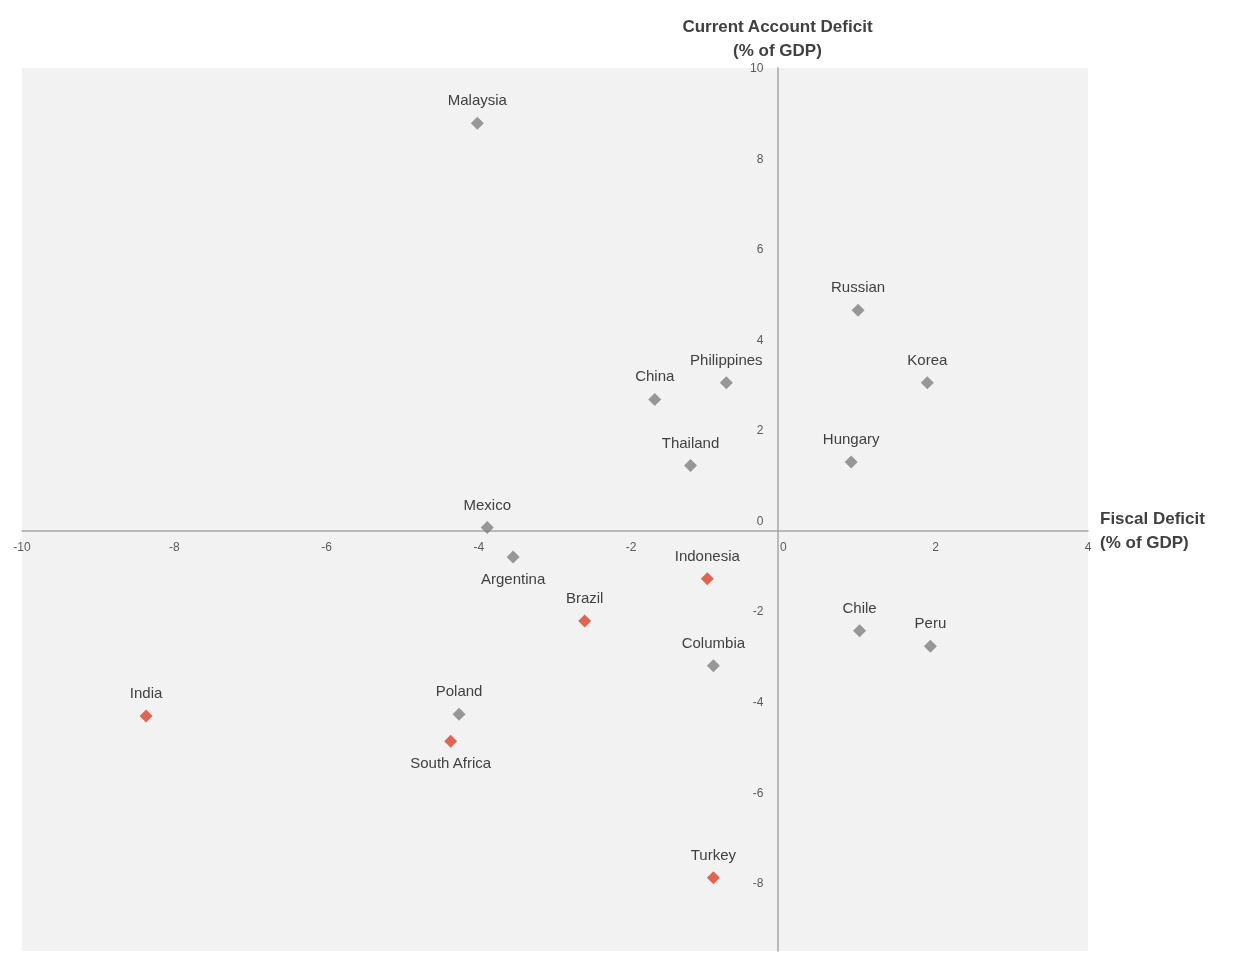 Image resolution: width=1251 pixels, height=953 pixels. Describe the element at coordinates (758, 701) in the screenshot. I see `y-tick-label: -4` at that location.